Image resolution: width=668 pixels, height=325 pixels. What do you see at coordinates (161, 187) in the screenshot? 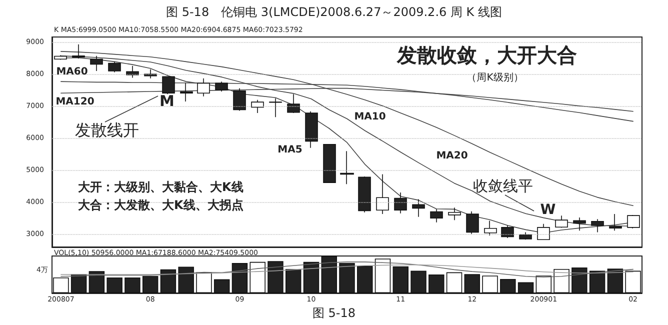
I see `annotation: 大开：大级别、大黏合、大K线` at bounding box center [161, 187].